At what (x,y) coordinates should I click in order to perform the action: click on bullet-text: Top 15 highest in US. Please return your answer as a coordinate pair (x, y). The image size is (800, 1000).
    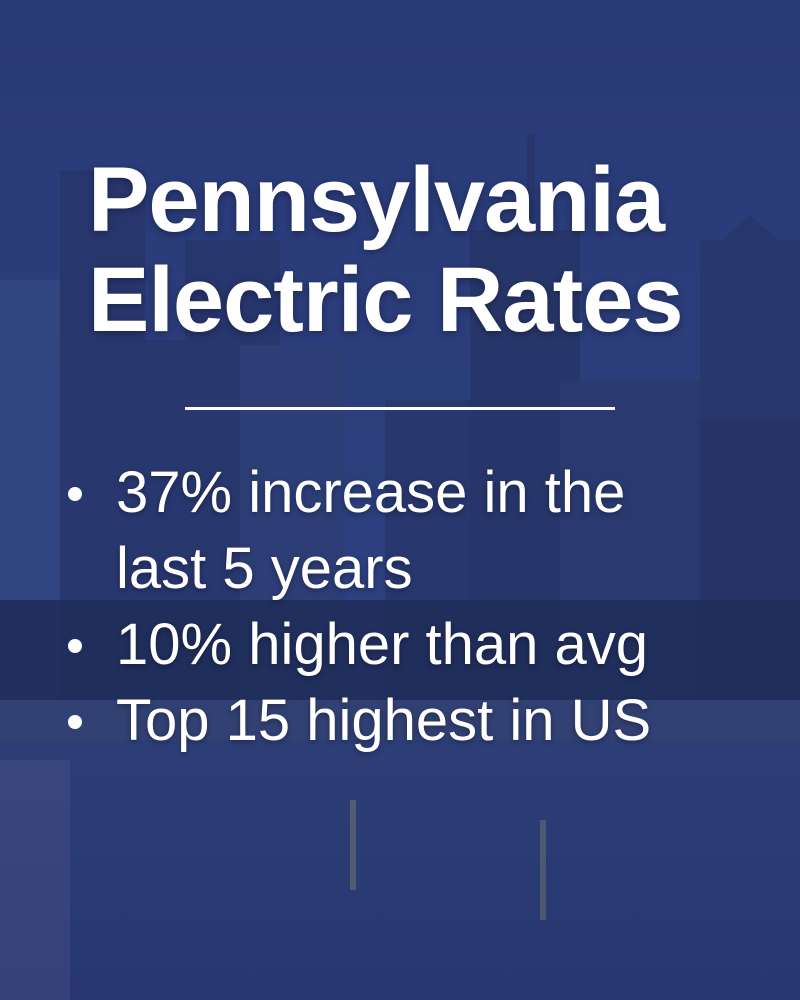
    Looking at the image, I should click on (384, 720).